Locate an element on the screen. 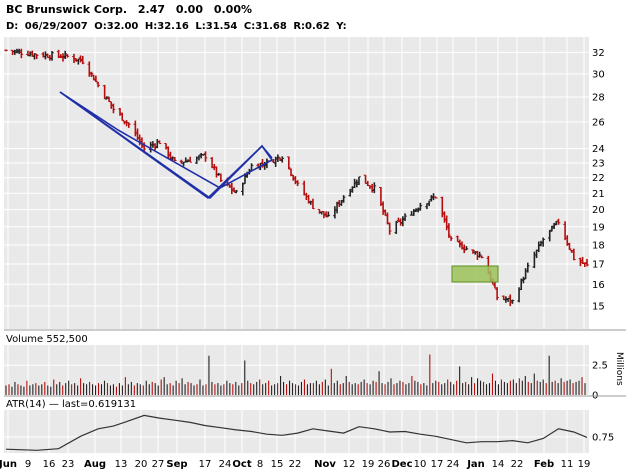 This screenshot has height=476, width=626. x-tick-label: Feb is located at coordinates (544, 464).